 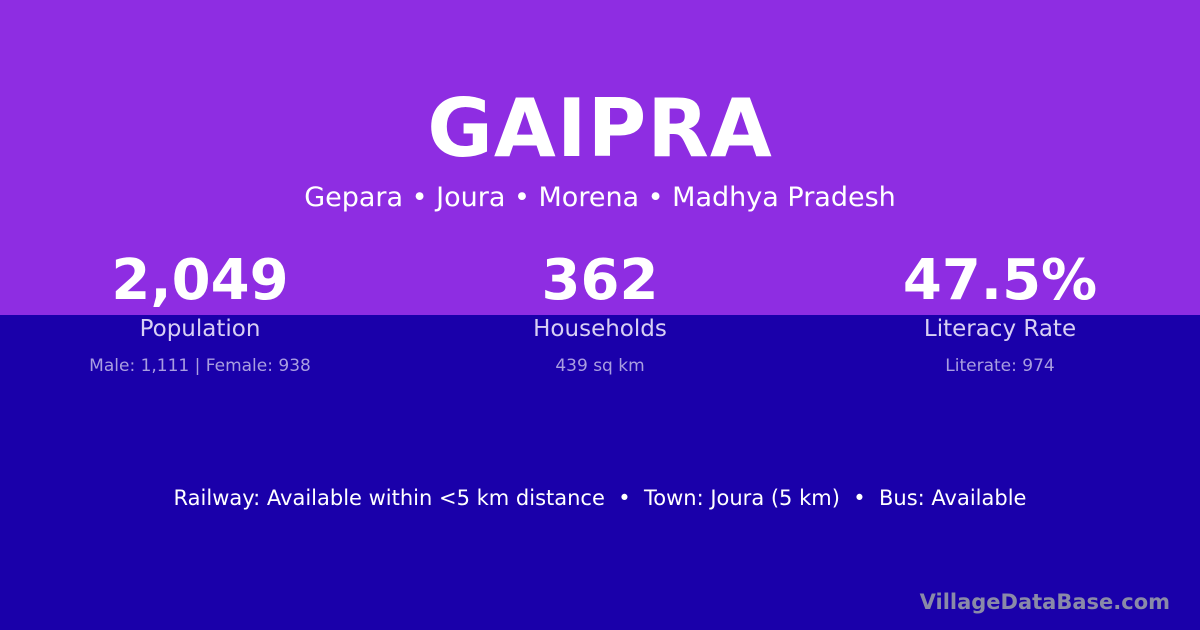 I want to click on stat-label: Households, so click(x=600, y=329).